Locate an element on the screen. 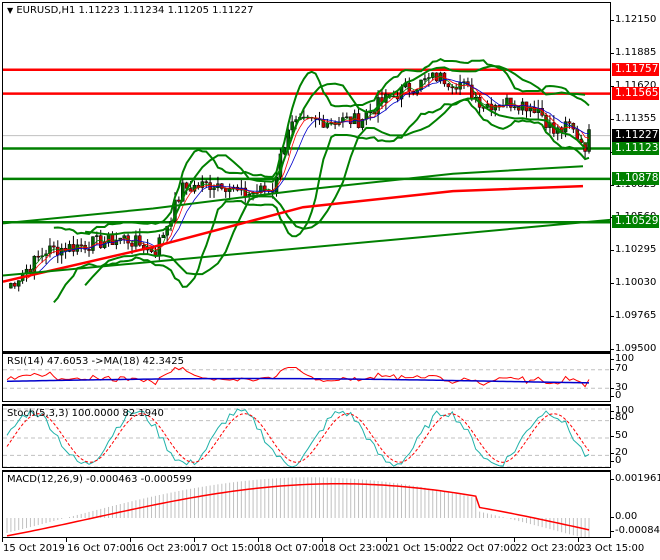 The width and height of the screenshot is (660, 560). time-label: 18 Oct 23:00 is located at coordinates (356, 548).